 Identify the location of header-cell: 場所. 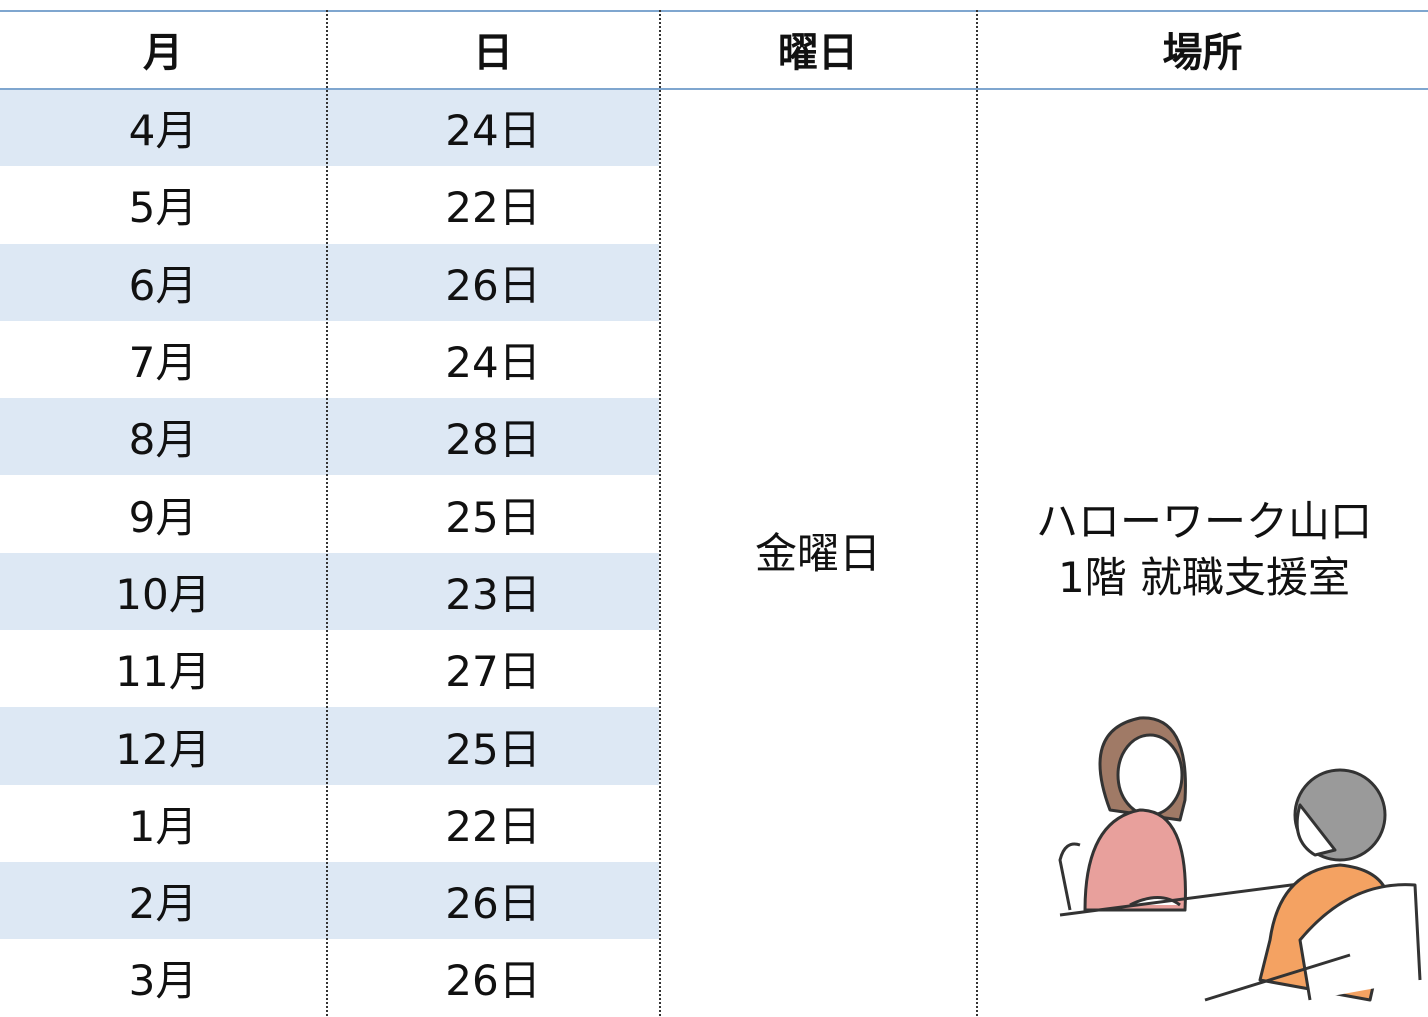
(1202, 53).